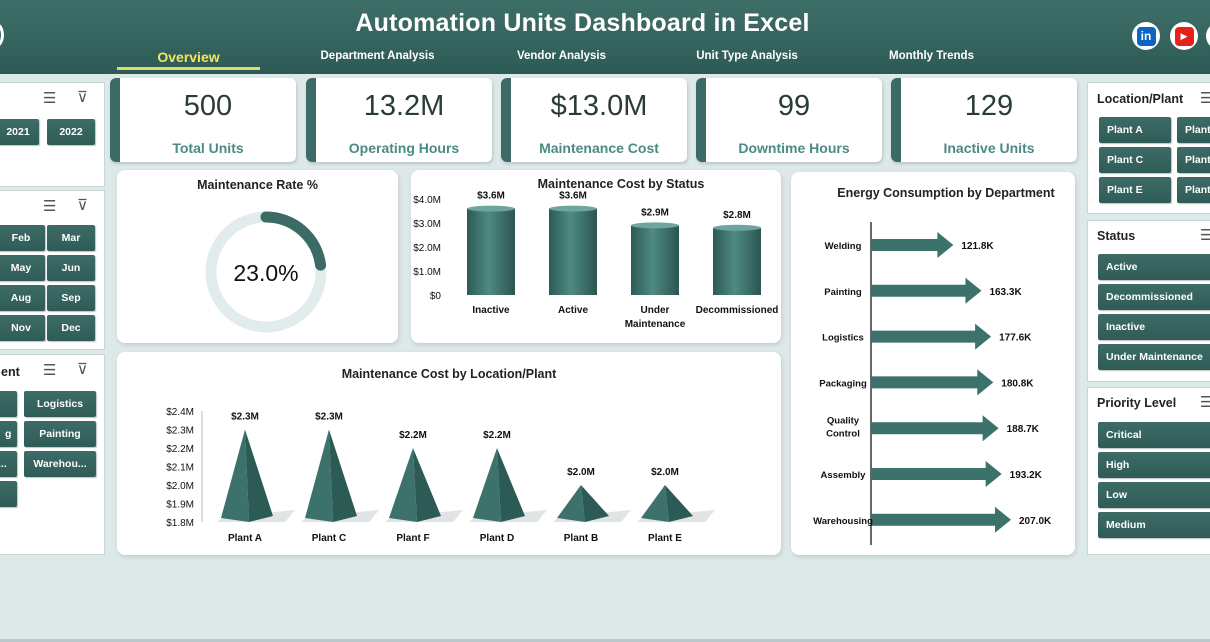  Describe the element at coordinates (22, 238) in the screenshot. I see `slicer-item-feb: Feb` at that location.